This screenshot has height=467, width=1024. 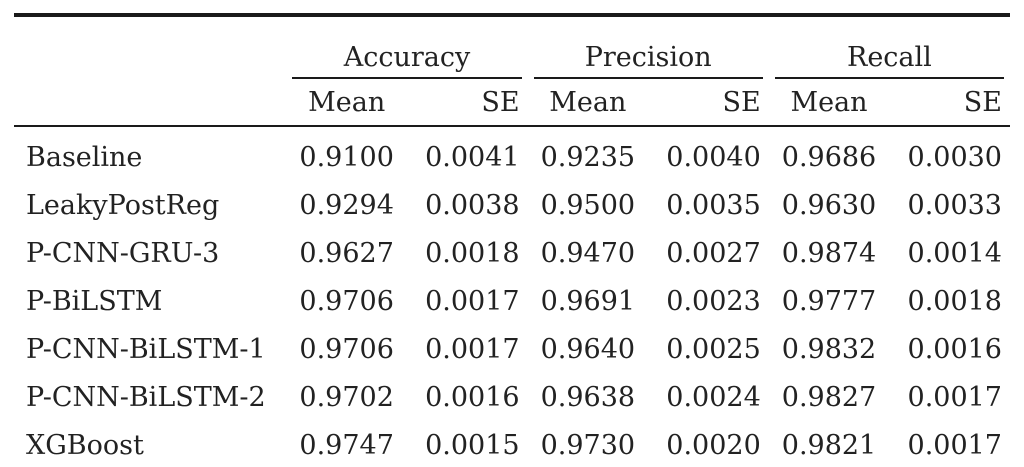 I want to click on mean-value-cell: 0.9702, so click(x=346, y=397).